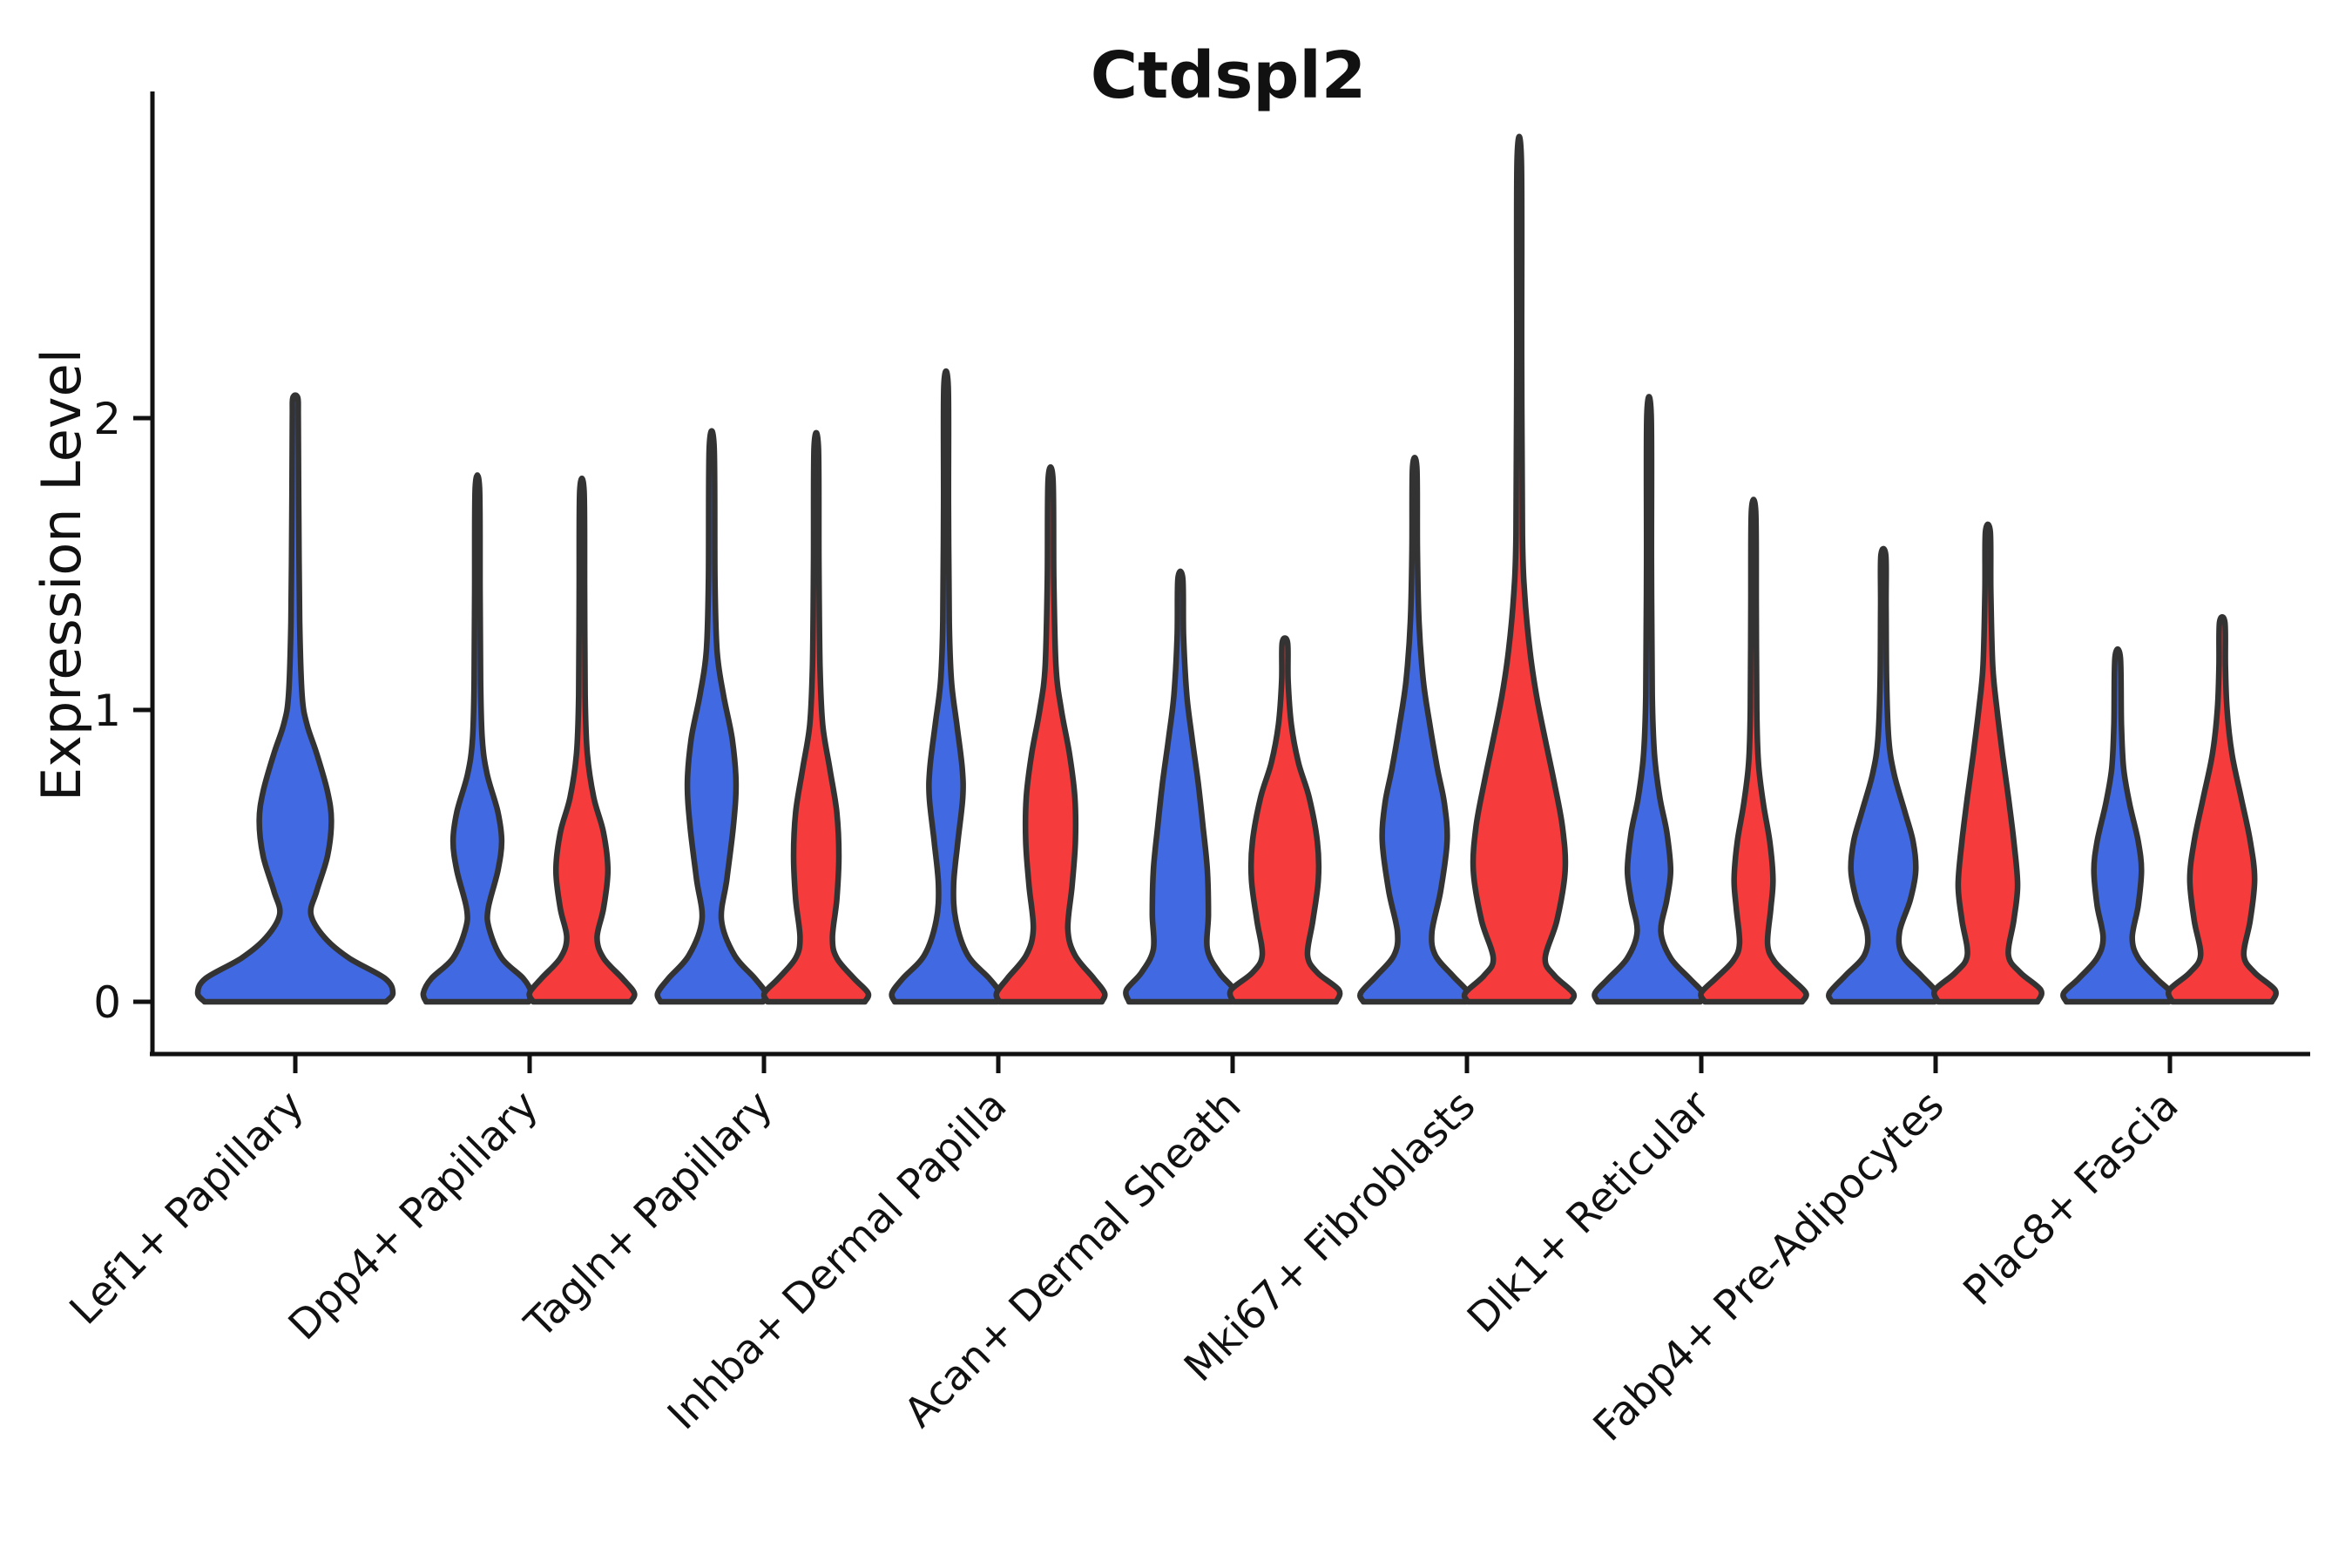  Describe the element at coordinates (122, 711) in the screenshot. I see `y-axis-ticks: 0 1 2` at that location.